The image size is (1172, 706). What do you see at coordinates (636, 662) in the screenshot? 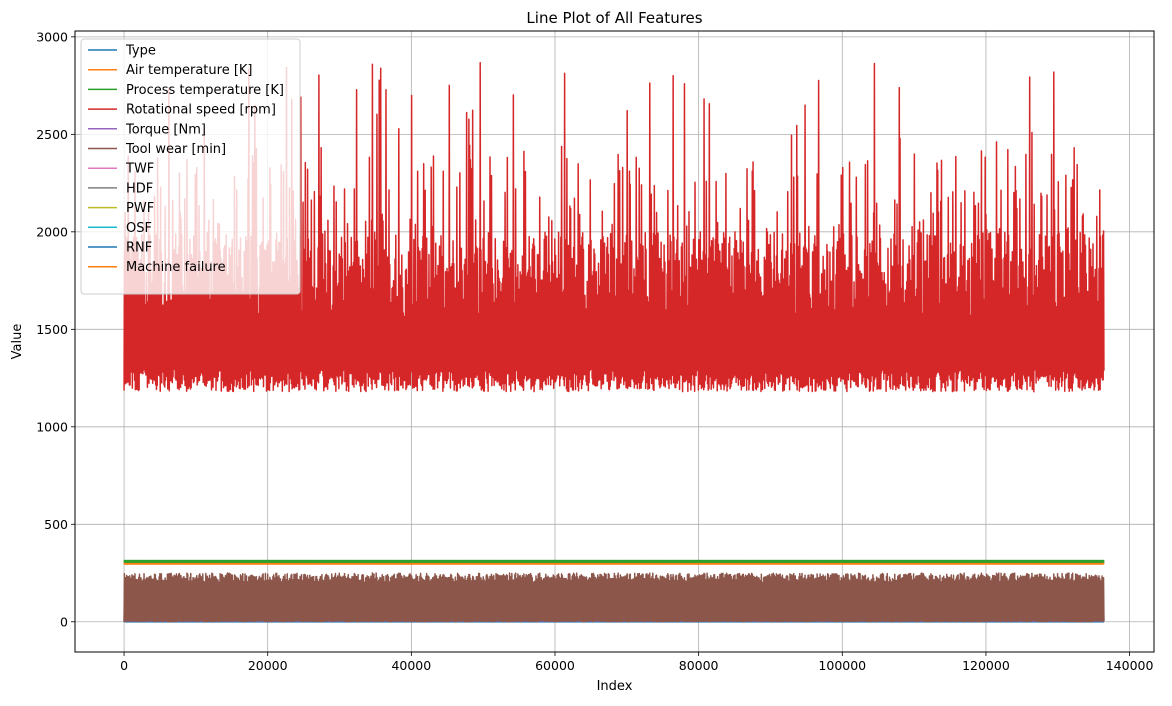
I see `x-axis: 0 20000 40000 60000 80000 100000 120000 140000` at bounding box center [636, 662].